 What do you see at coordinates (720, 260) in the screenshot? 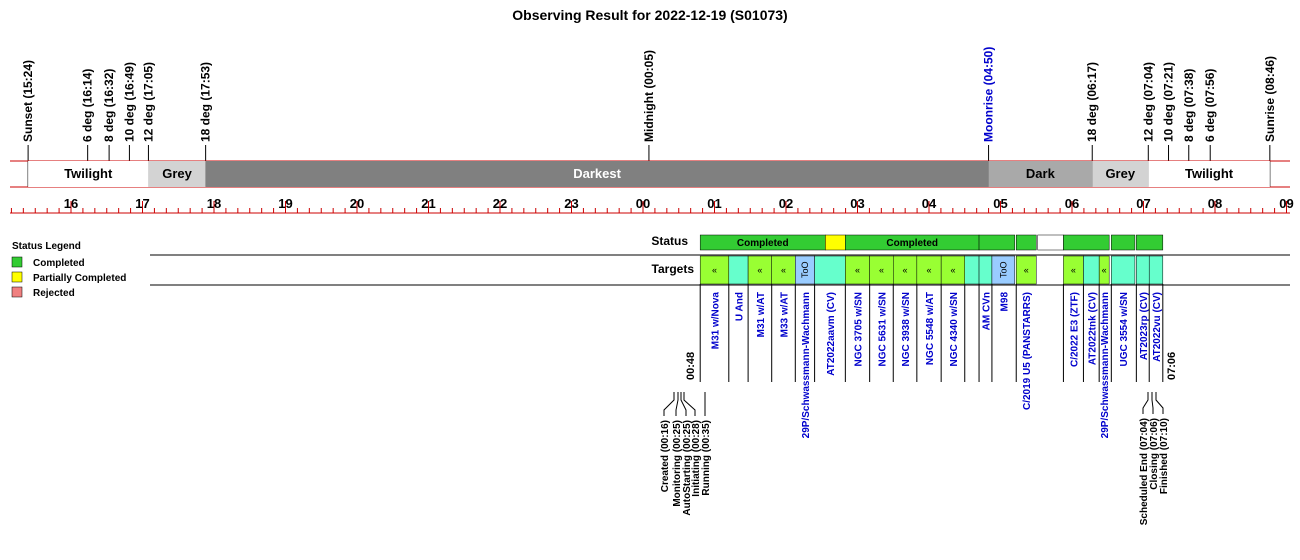
I see `status-target-rows: Status Targets` at bounding box center [720, 260].